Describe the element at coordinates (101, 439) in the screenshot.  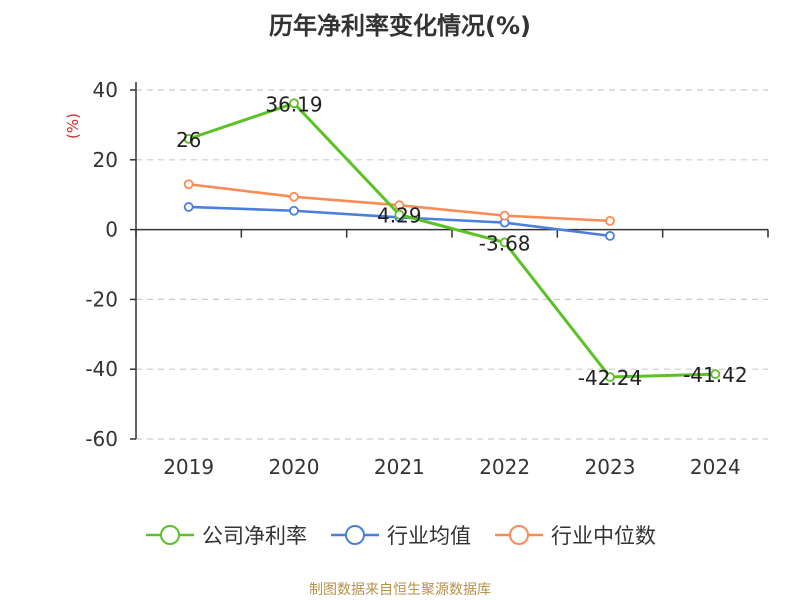
I see `y-tick-label: -60` at that location.